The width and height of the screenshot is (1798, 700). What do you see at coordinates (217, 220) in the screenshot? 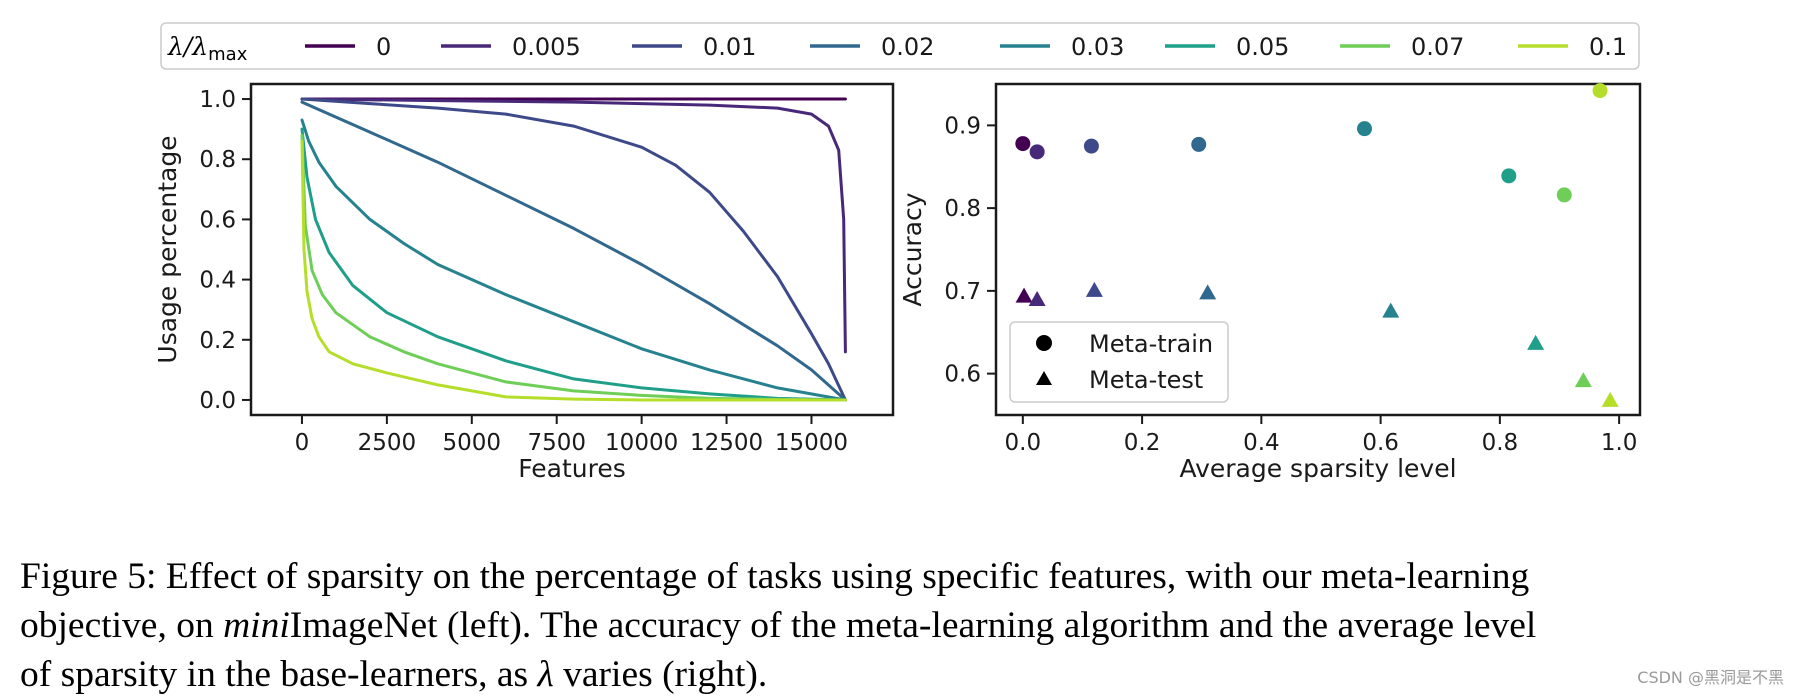
I see `l-ytick-label-3: 0.6` at bounding box center [217, 220].